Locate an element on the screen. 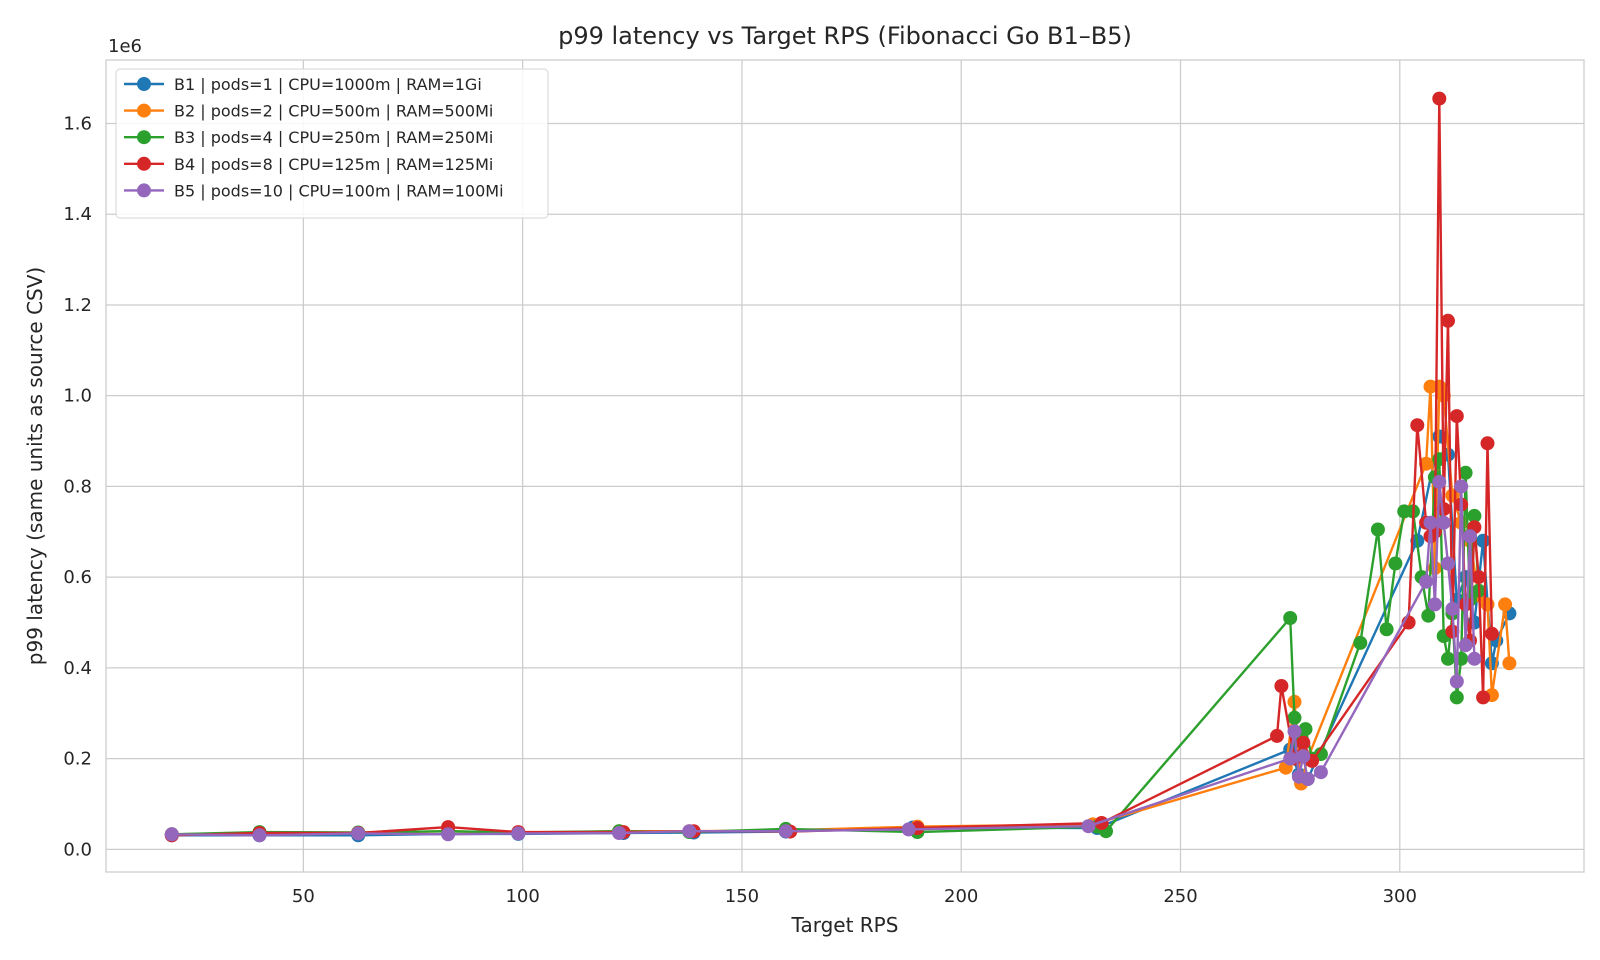 The image size is (1600, 960). y-tick-label: 1.2 is located at coordinates (77, 305).